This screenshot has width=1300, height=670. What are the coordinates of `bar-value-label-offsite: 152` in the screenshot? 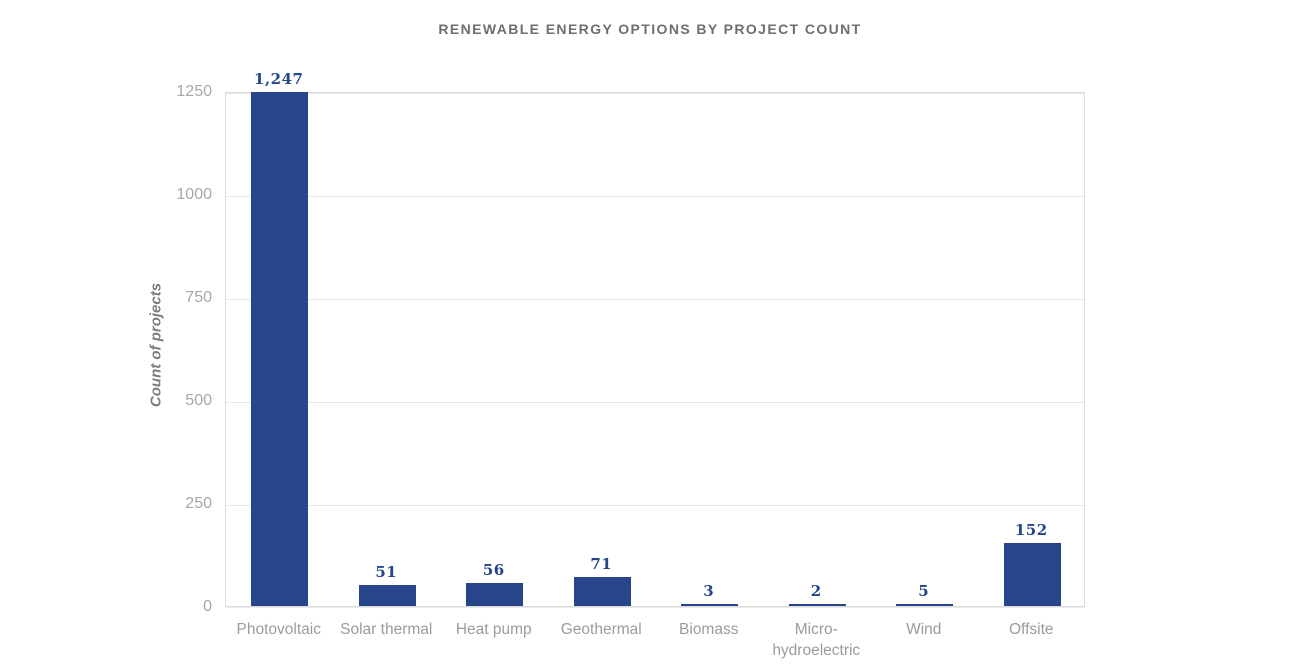 It's located at (1031, 530).